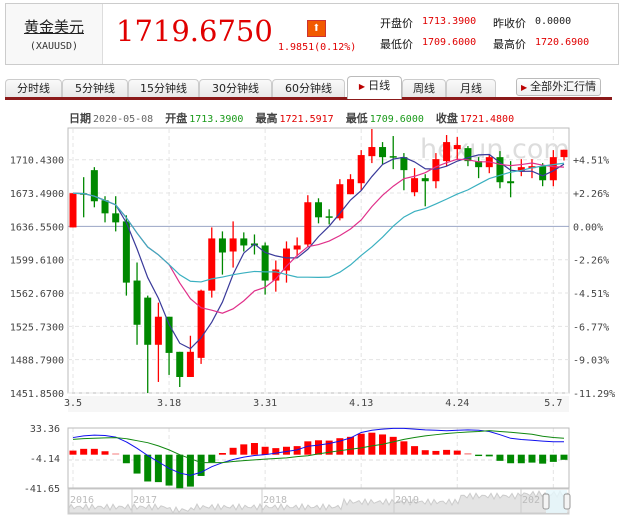 The image size is (628, 518). Describe the element at coordinates (446, 118) in the screenshot. I see `close-label: 收盘` at that location.